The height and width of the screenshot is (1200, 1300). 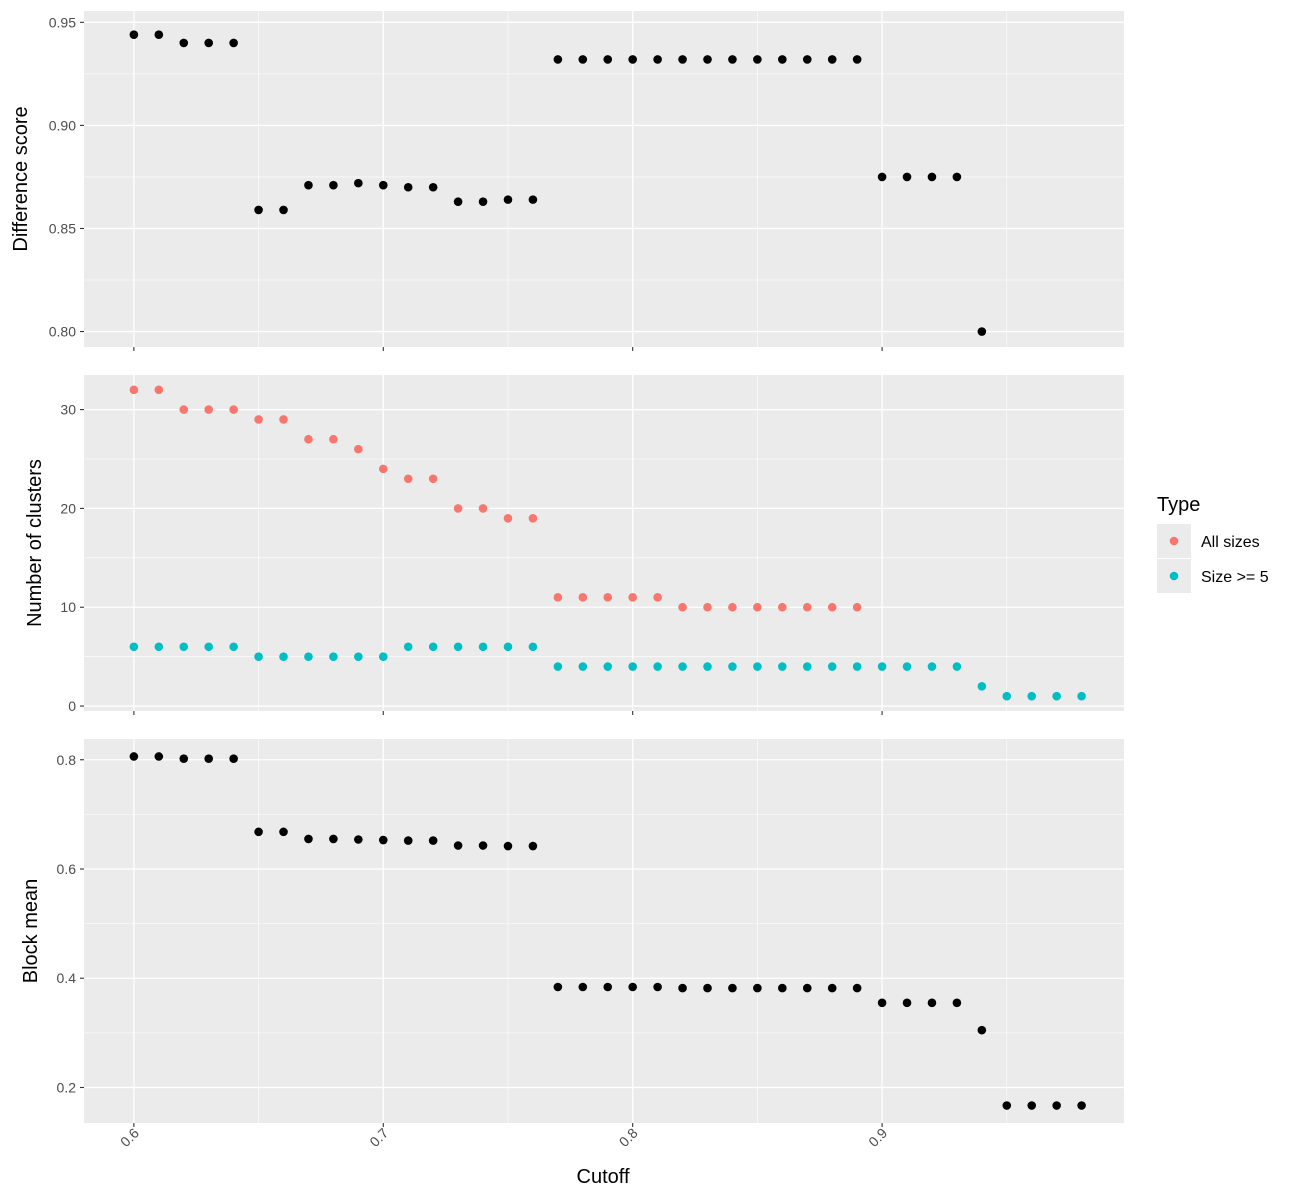 What do you see at coordinates (35, 543) in the screenshot?
I see `y-axis-title: Number of clusters` at bounding box center [35, 543].